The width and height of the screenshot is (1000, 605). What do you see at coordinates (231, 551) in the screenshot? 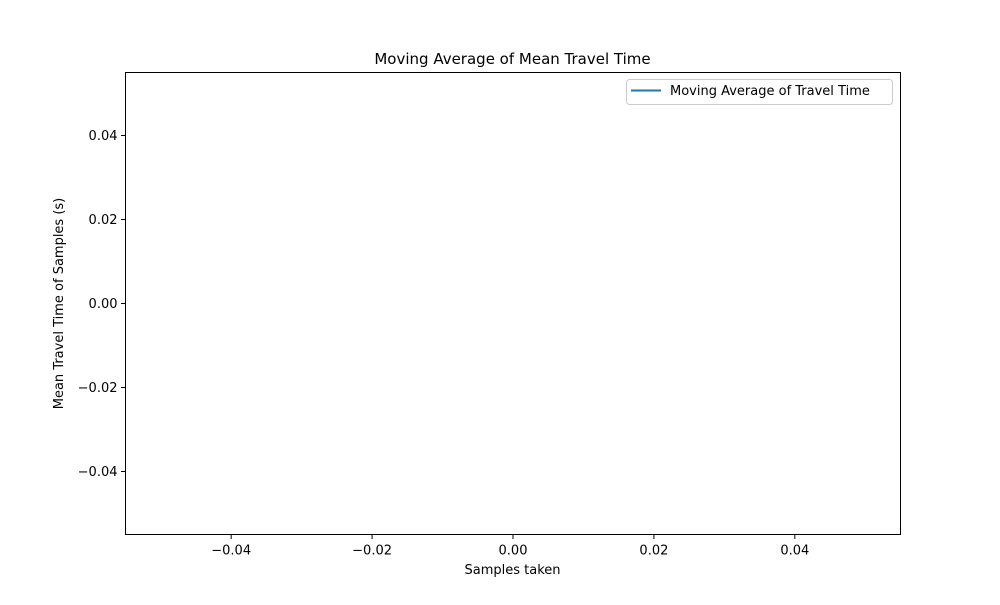
I see `x-tick-label: −0.04` at bounding box center [231, 551].